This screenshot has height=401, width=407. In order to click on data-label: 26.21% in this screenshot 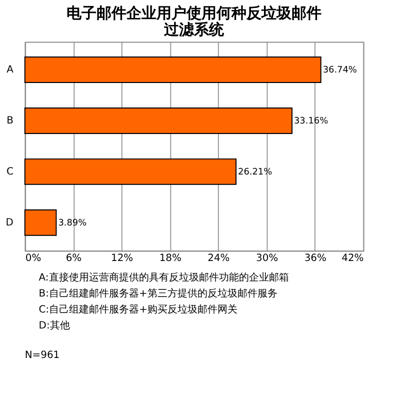, I will do `click(255, 173)`.